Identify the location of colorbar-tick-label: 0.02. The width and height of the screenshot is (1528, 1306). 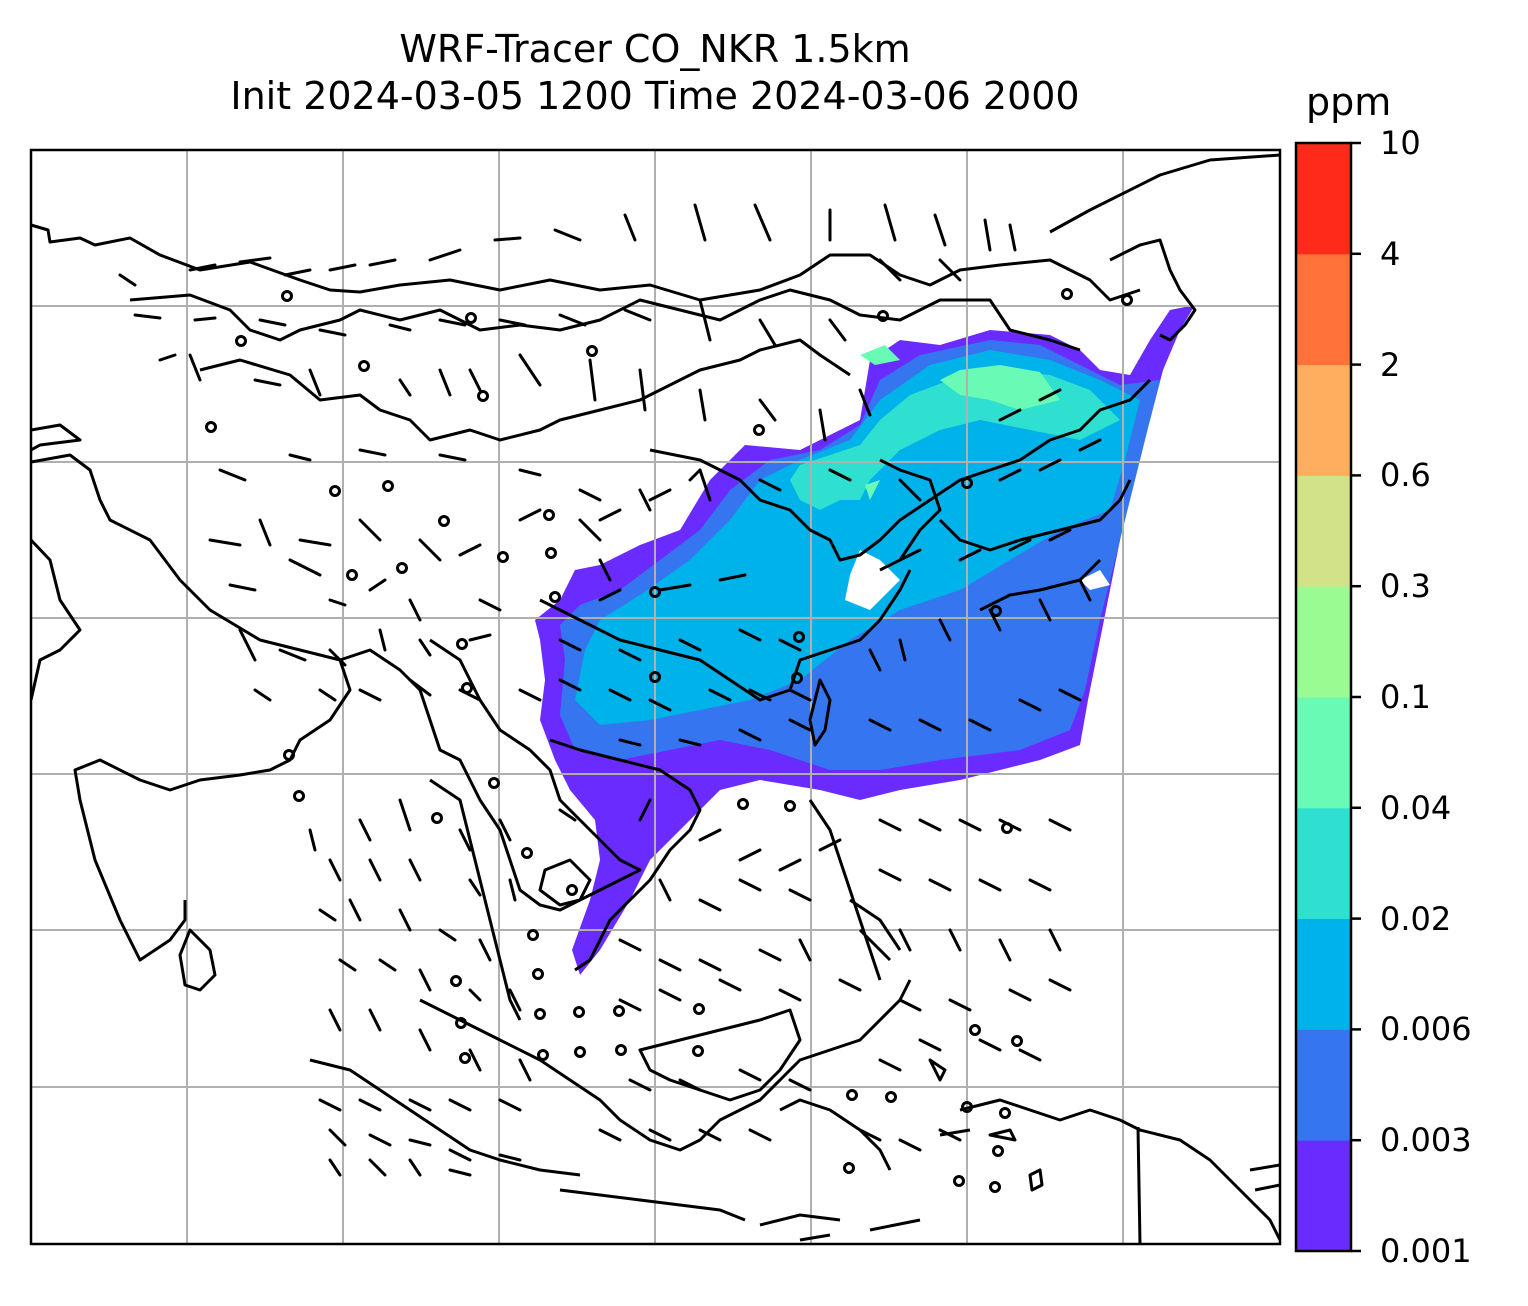
(1416, 918).